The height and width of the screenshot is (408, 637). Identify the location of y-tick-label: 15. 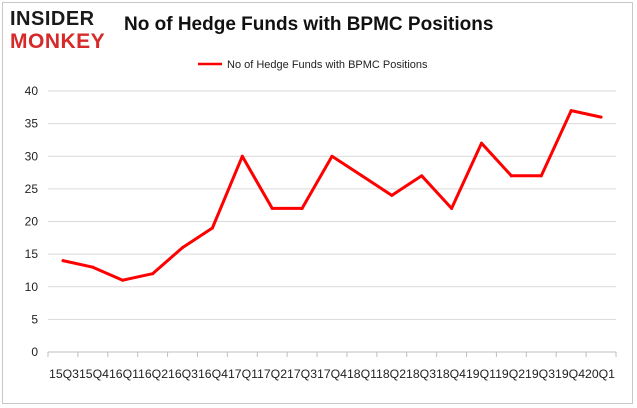
(32, 254).